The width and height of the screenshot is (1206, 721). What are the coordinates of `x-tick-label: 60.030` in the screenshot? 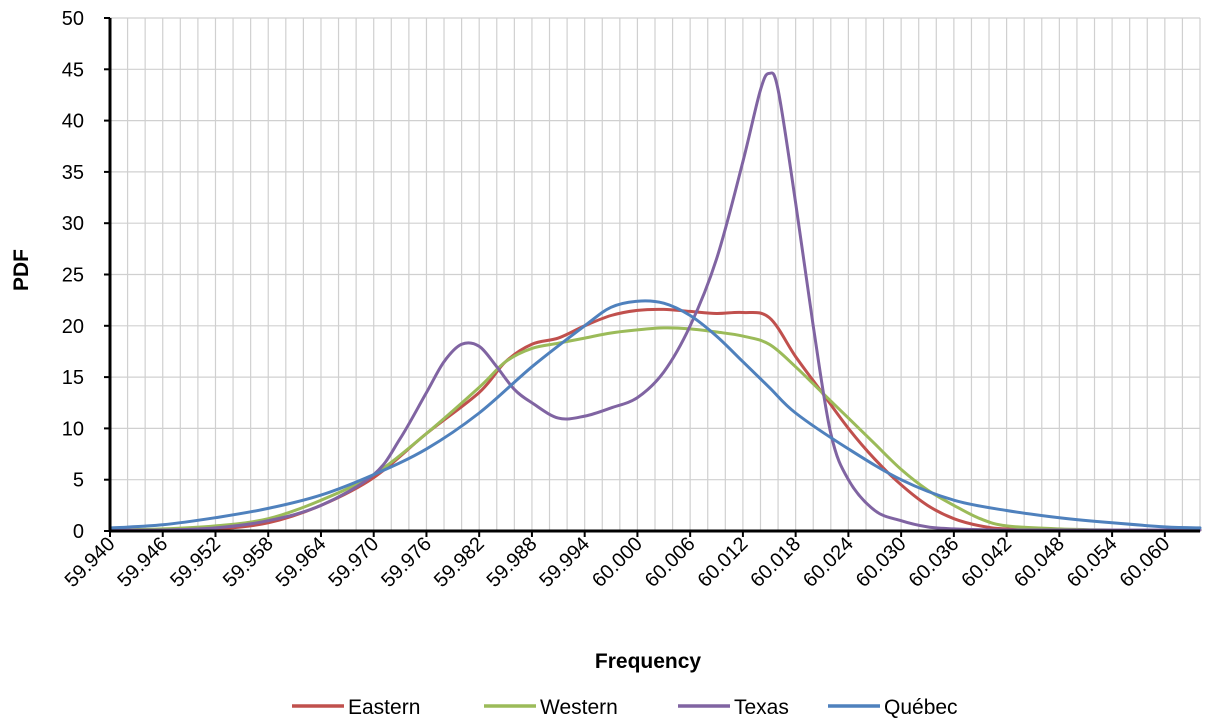 It's located at (881, 562).